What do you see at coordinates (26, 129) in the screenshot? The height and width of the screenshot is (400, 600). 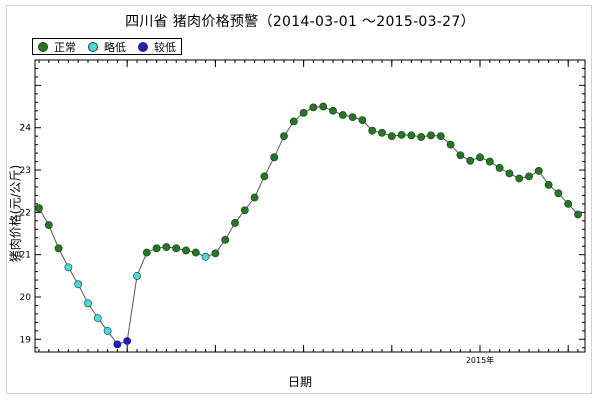 I see `y-tick-label: 24` at bounding box center [26, 129].